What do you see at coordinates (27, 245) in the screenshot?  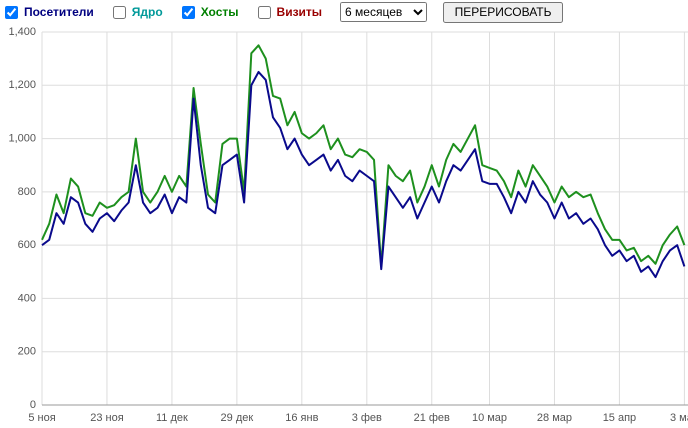 I see `y-tick-label: 600` at bounding box center [27, 245].